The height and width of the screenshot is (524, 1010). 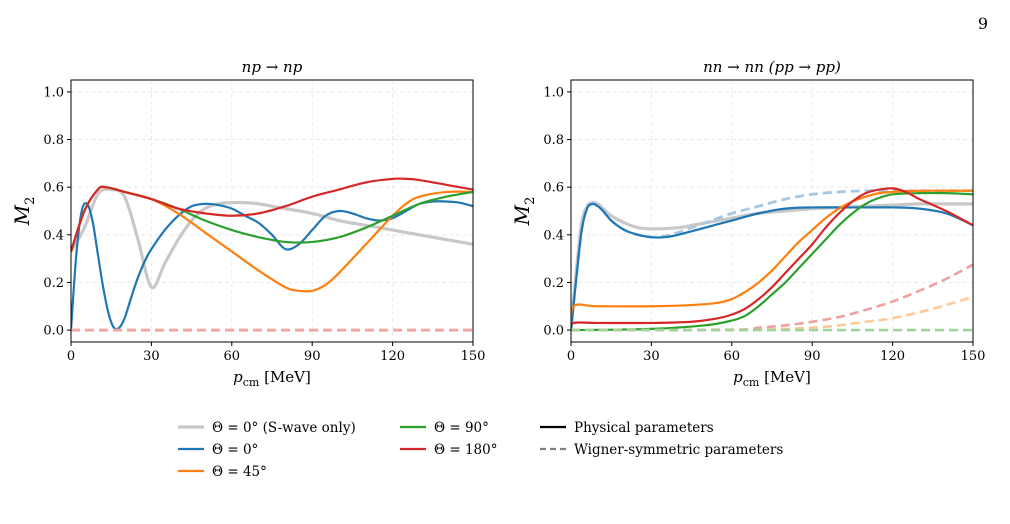 What do you see at coordinates (678, 450) in the screenshot?
I see `legend-label: Wigner-symmetric parameters` at bounding box center [678, 450].